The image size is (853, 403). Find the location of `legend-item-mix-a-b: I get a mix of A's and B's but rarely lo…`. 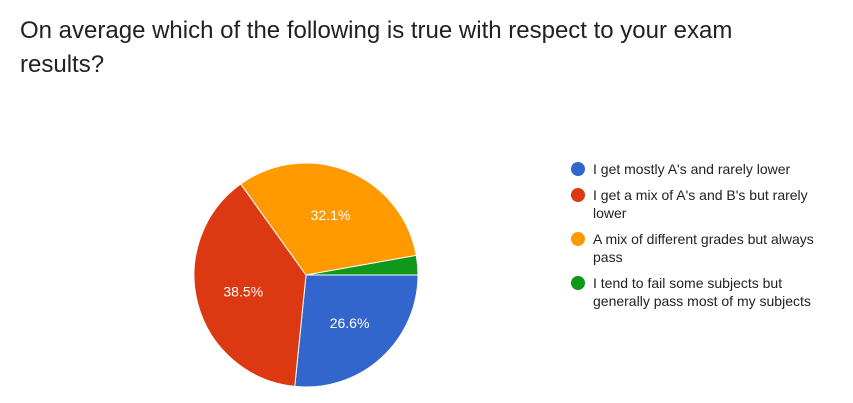

legend-item-mix-a-b: I get a mix of A's and B's but rarely lo… is located at coordinates (706, 204).